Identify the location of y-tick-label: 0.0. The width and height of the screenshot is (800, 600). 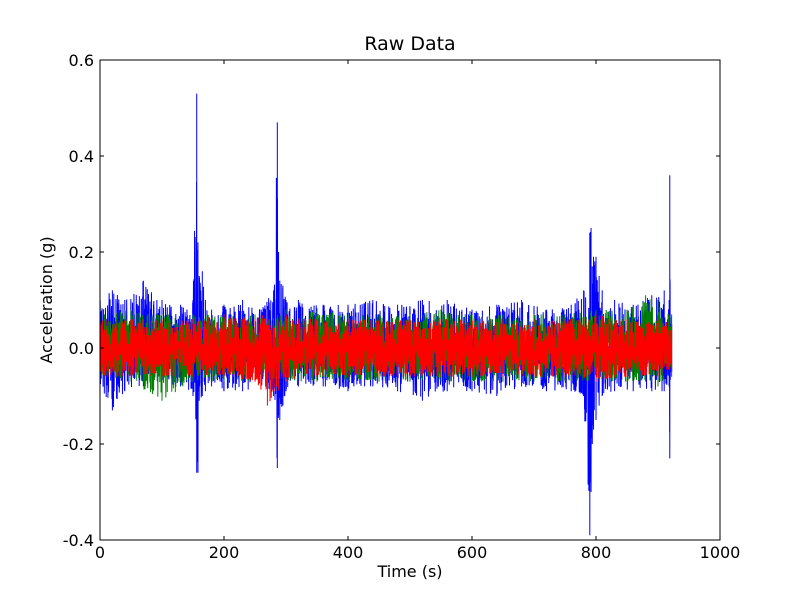
(81, 348).